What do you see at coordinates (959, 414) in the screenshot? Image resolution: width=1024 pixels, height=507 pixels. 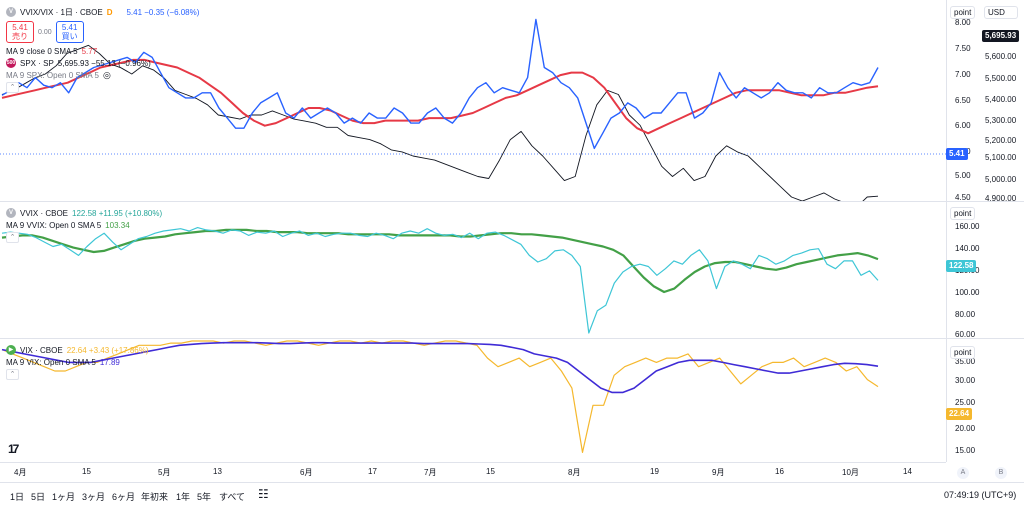 I see `vix-price-badge: 22.64` at bounding box center [959, 414].